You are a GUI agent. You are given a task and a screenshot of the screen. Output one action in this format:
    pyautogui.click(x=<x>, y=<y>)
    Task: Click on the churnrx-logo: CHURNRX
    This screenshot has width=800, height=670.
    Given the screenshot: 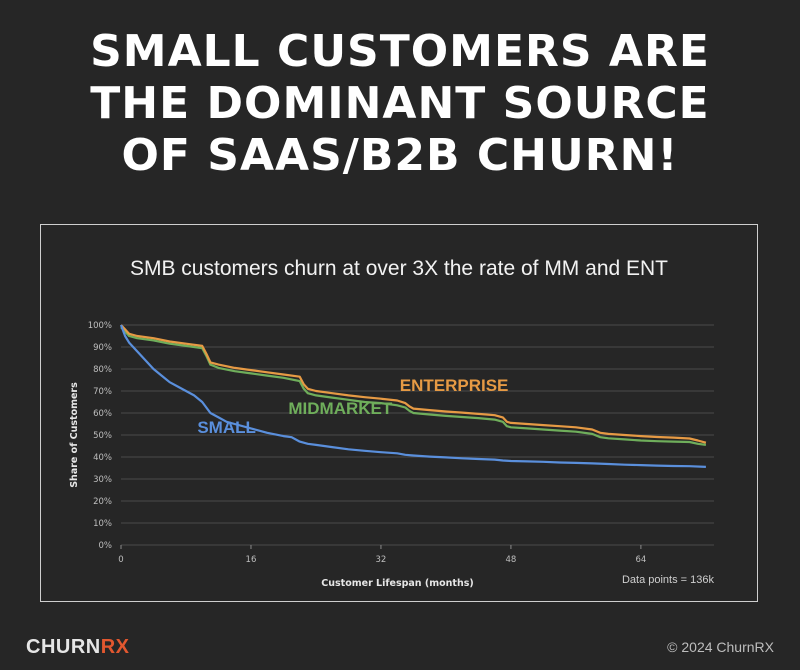 What is the action you would take?
    pyautogui.click(x=78, y=647)
    